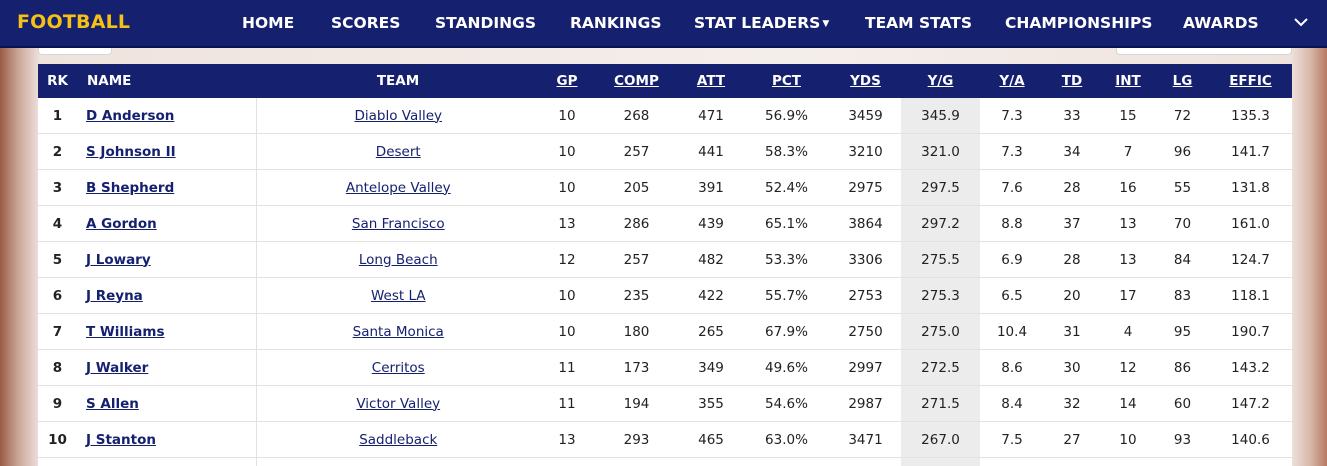  I want to click on rank-cell: 10, so click(57, 439).